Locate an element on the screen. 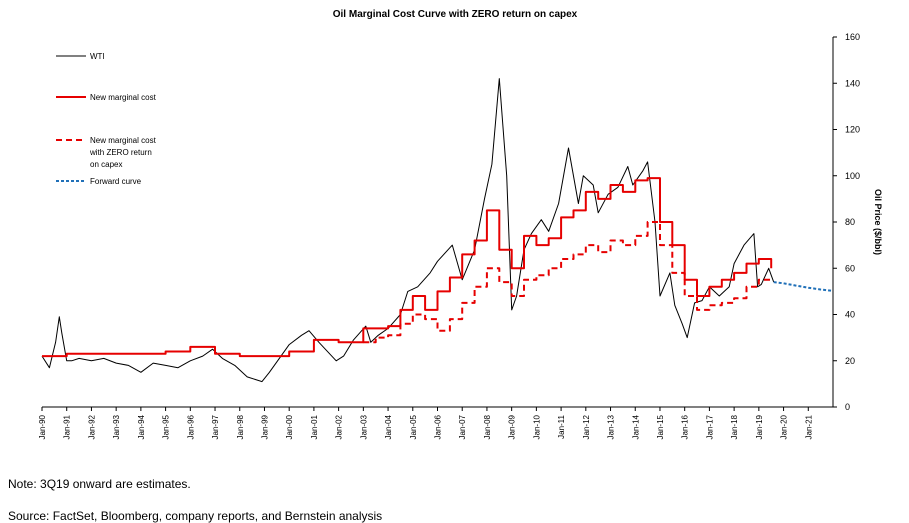  x-tick-label: Jan-99 is located at coordinates (264, 426).